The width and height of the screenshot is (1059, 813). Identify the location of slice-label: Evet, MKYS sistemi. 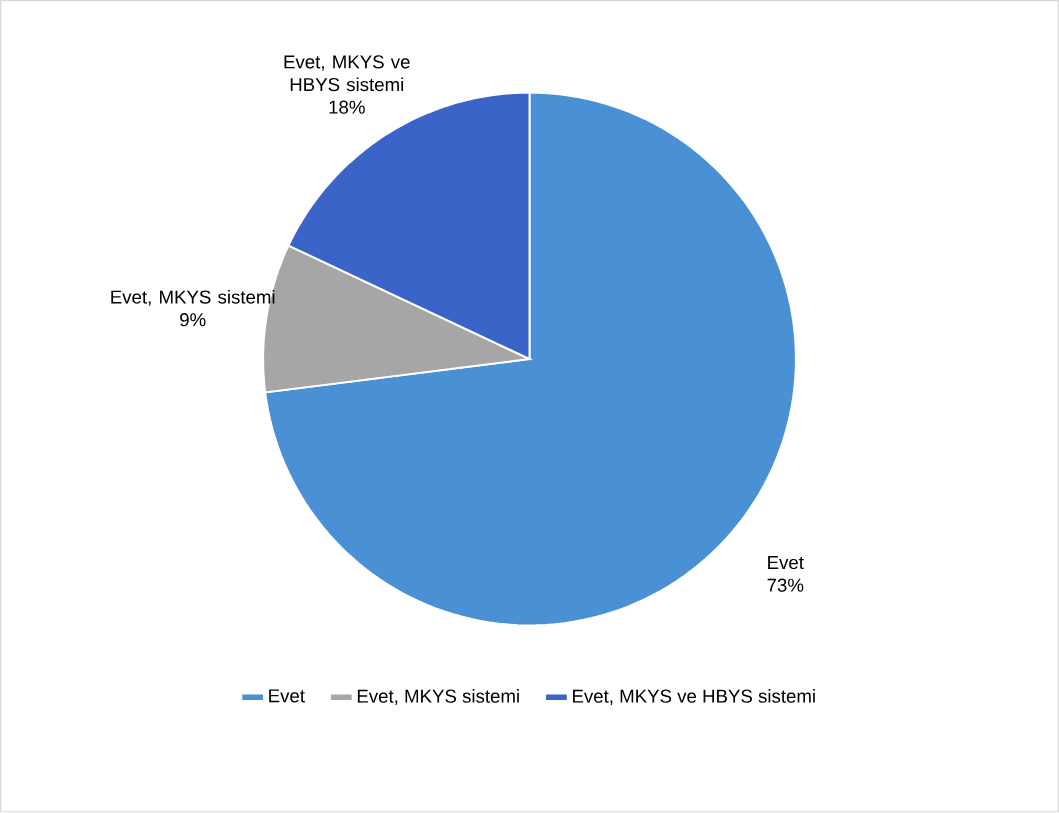
(193, 298).